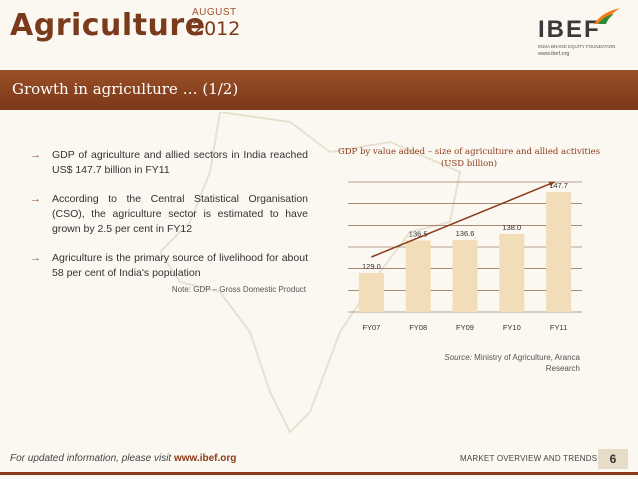  I want to click on title-bar: Growth in agriculture … (1/2), so click(319, 90).